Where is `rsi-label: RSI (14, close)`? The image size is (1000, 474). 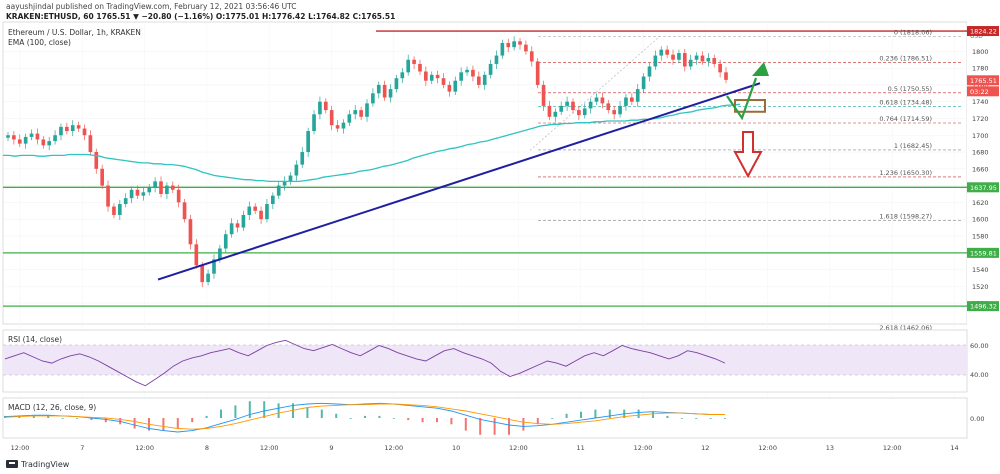 rsi-label: RSI (14, close) is located at coordinates (35, 339).